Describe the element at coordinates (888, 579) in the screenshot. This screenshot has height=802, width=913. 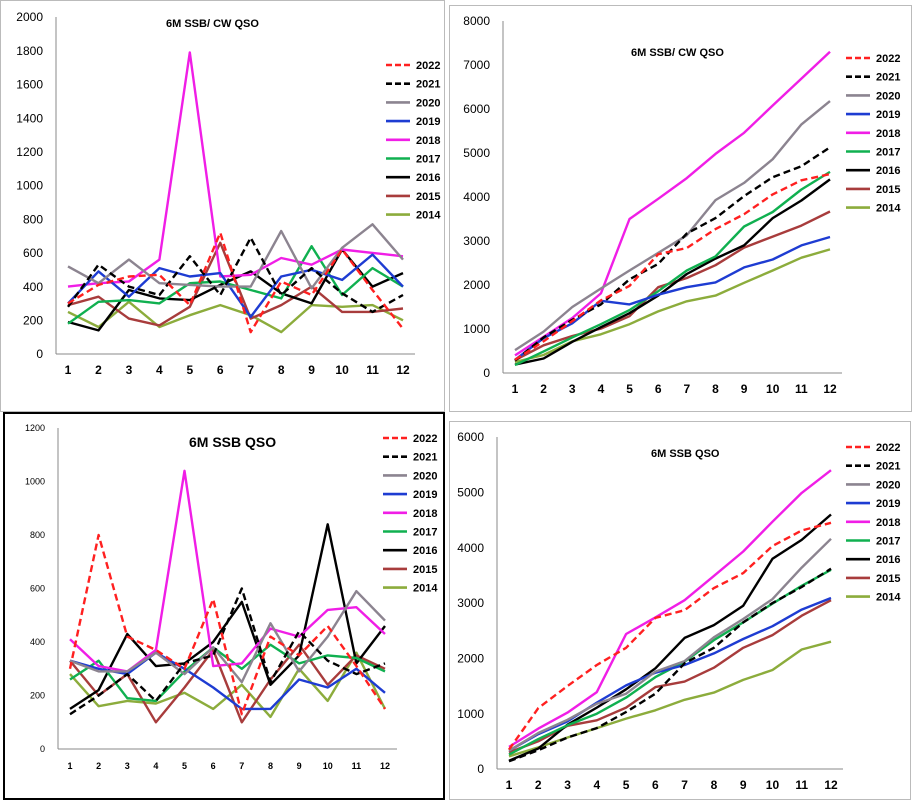
I see `legend-label-2015: 2015` at that location.